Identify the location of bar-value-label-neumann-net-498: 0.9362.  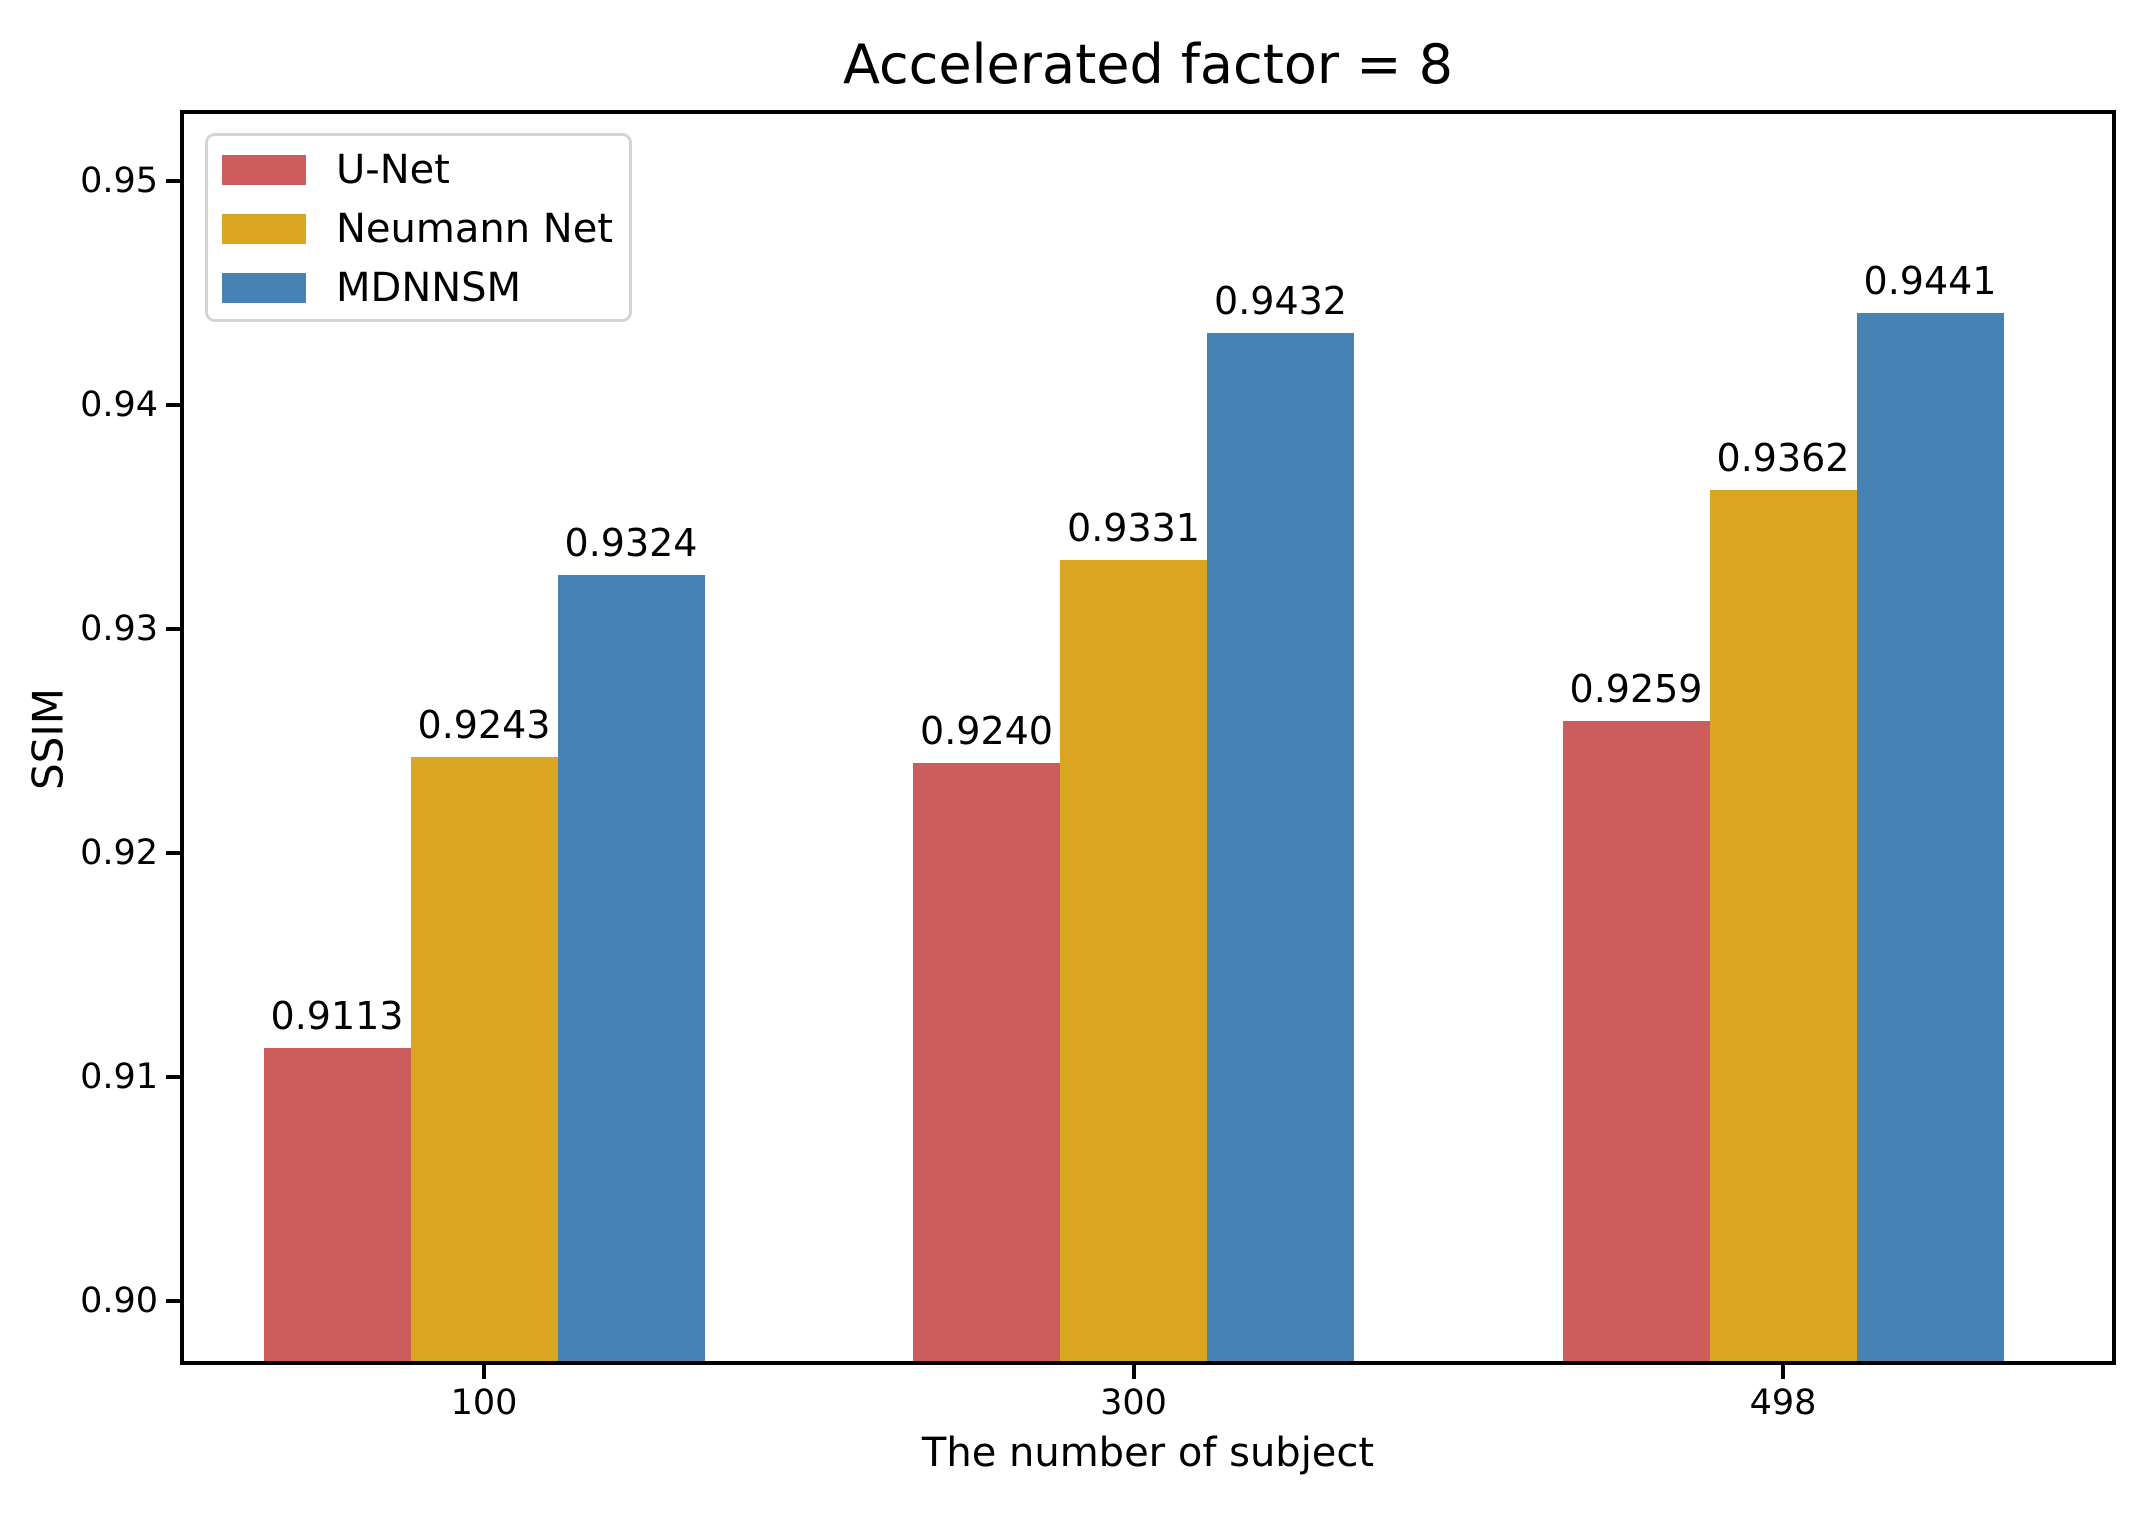
(1783, 458).